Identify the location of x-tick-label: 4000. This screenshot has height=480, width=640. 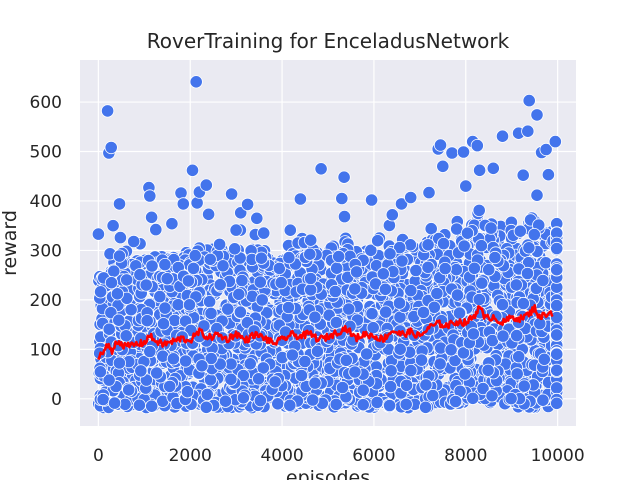
(281, 456).